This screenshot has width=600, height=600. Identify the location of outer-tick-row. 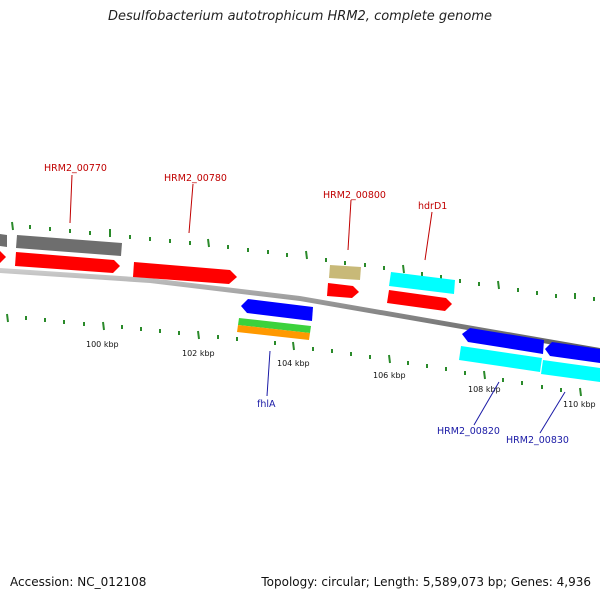
(303, 261).